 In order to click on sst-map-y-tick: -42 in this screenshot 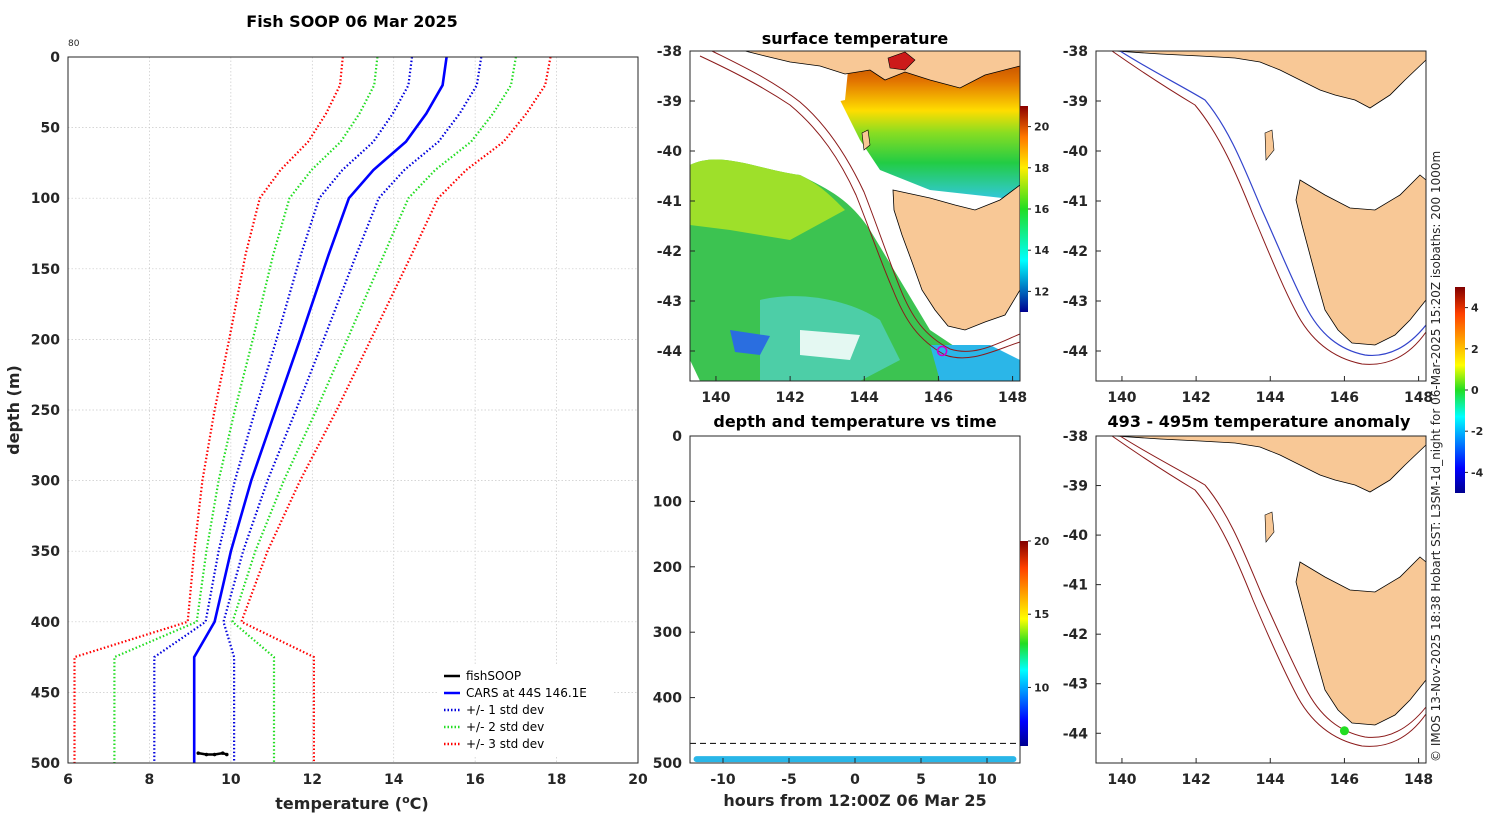, I will do `click(669, 252)`.